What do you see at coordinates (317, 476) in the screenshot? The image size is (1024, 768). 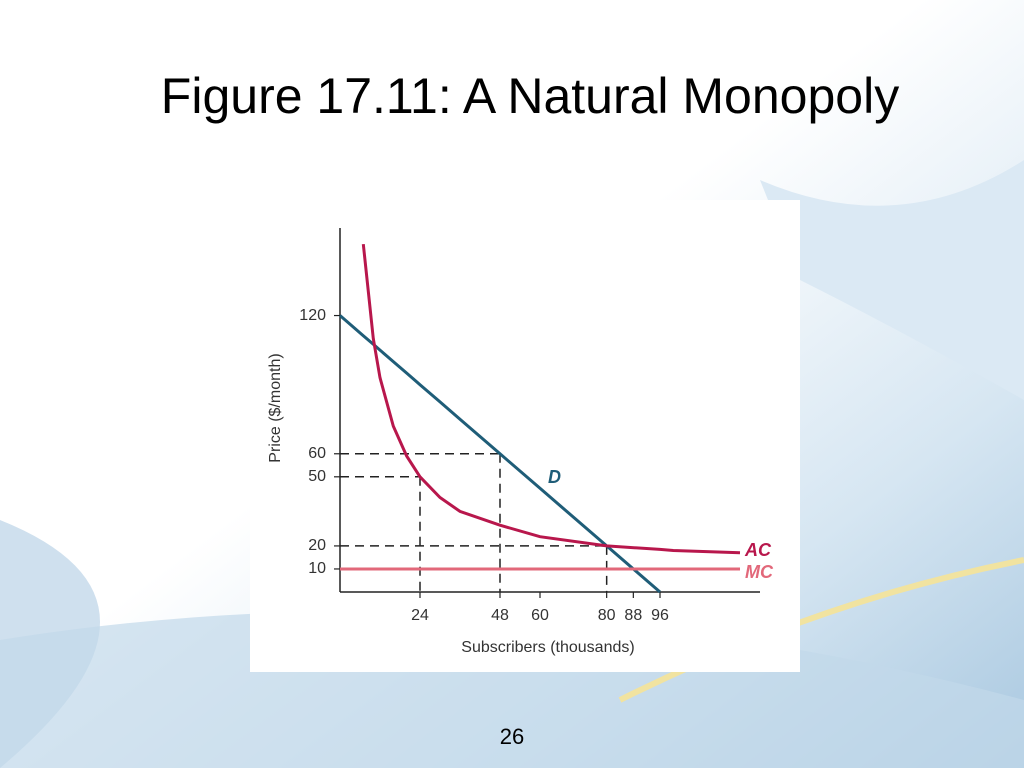 I see `y-tick-label: 50` at bounding box center [317, 476].